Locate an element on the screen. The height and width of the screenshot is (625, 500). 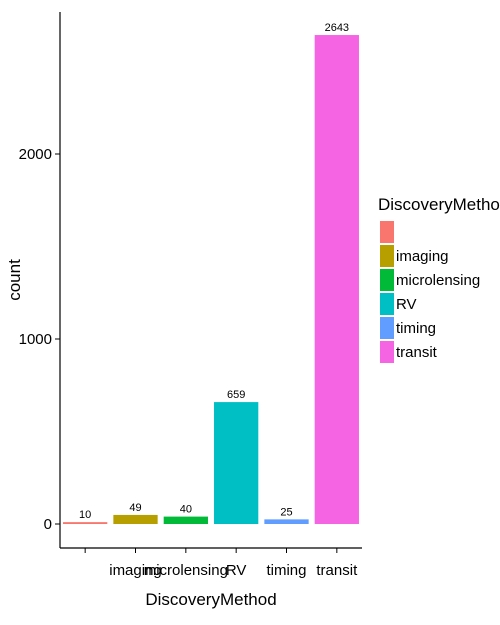
data-label-microlensing: 40 is located at coordinates (186, 510).